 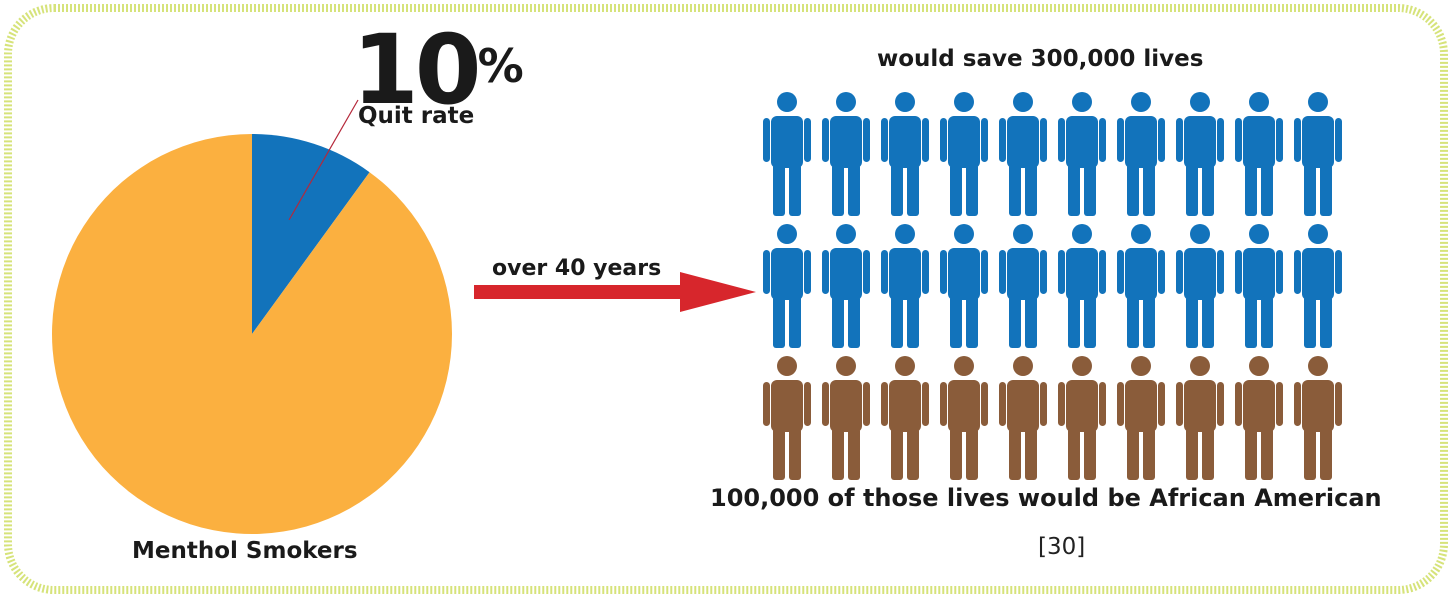 I want to click on quit-rate-value: 10%, so click(x=438, y=70).